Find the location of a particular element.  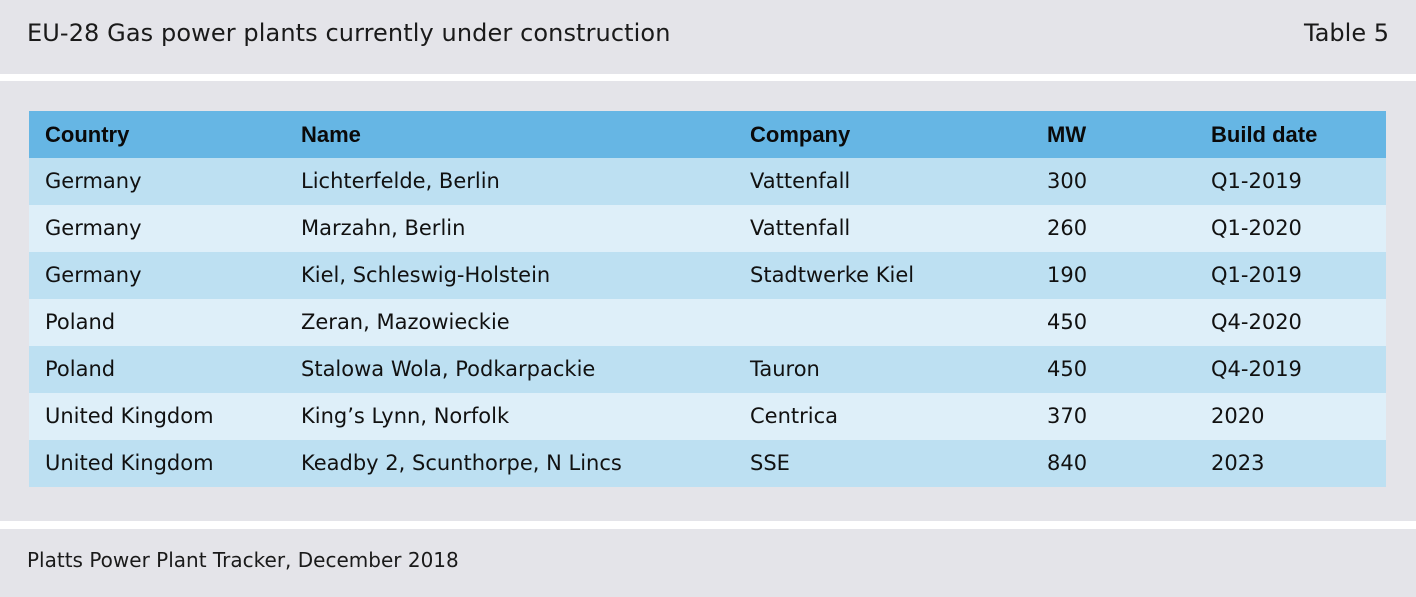

column-header-company: Company is located at coordinates (800, 134).